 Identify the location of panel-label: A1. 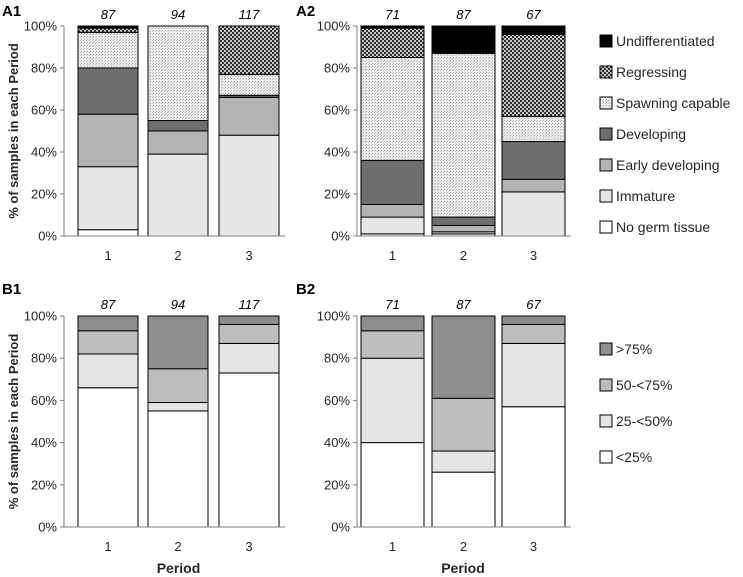
(11, 11).